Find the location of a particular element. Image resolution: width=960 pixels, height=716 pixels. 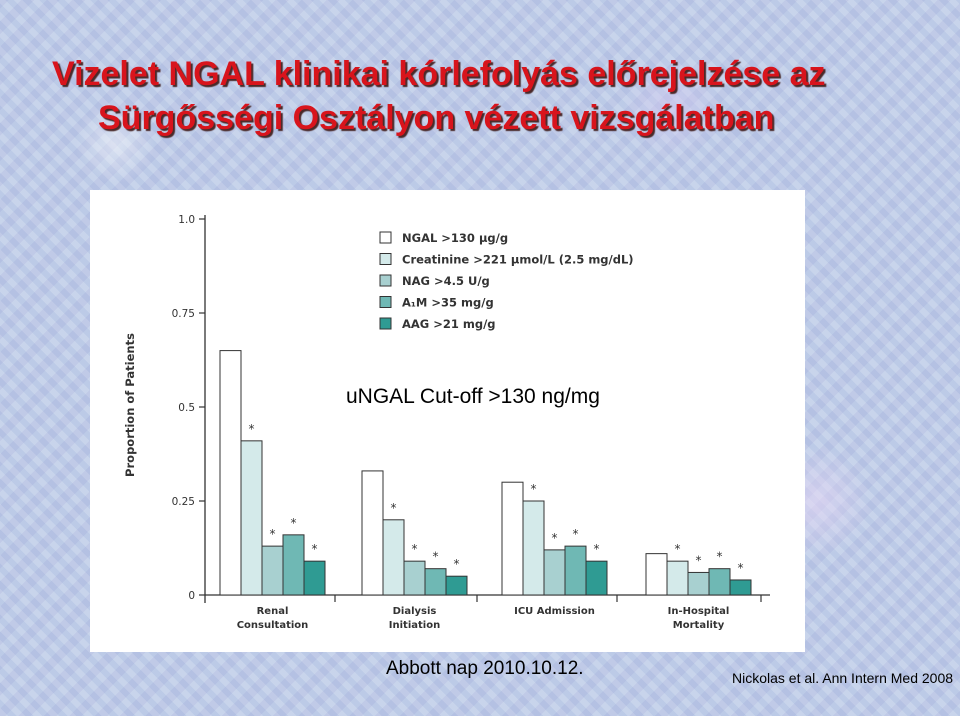

legend-label: Creatinine >221 µmol/L (2.5 mg/dL) is located at coordinates (518, 260).